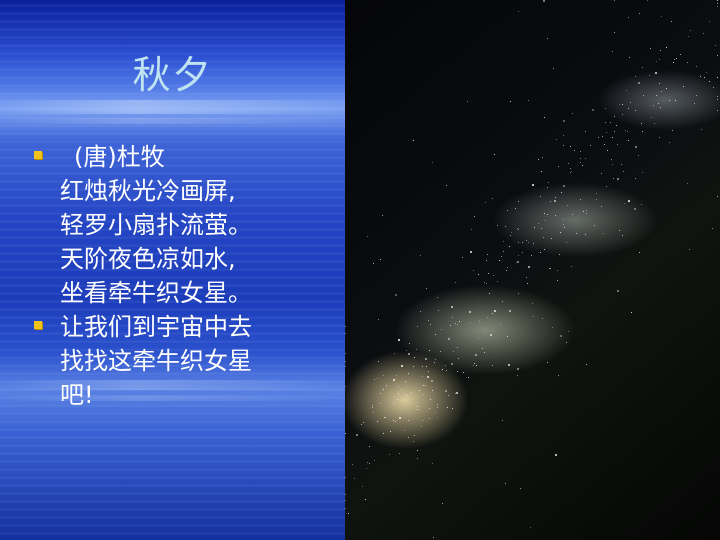 The height and width of the screenshot is (540, 720). I want to click on invitation-line: 找找这牵牛织女星, so click(156, 361).